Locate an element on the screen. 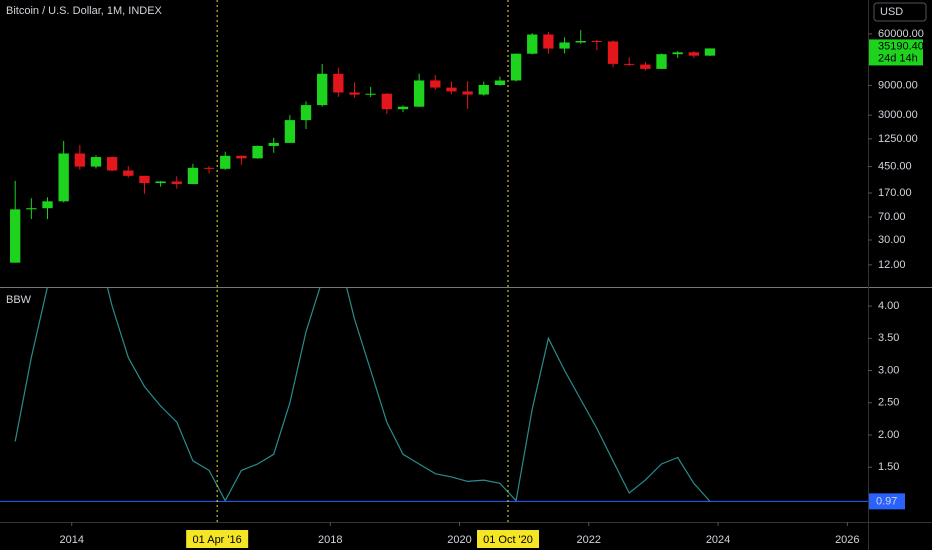  countdown-label: 24d 14h is located at coordinates (898, 58).